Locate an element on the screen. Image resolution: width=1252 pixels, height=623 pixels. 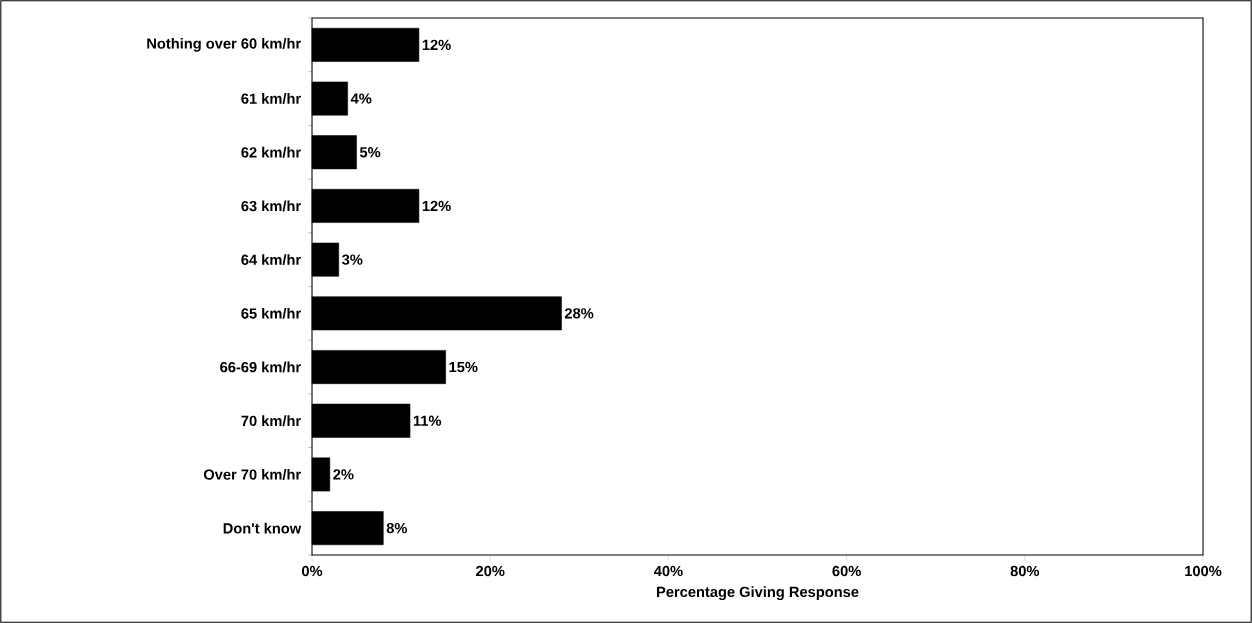
y-tick-label: 64 km/hr is located at coordinates (271, 260).